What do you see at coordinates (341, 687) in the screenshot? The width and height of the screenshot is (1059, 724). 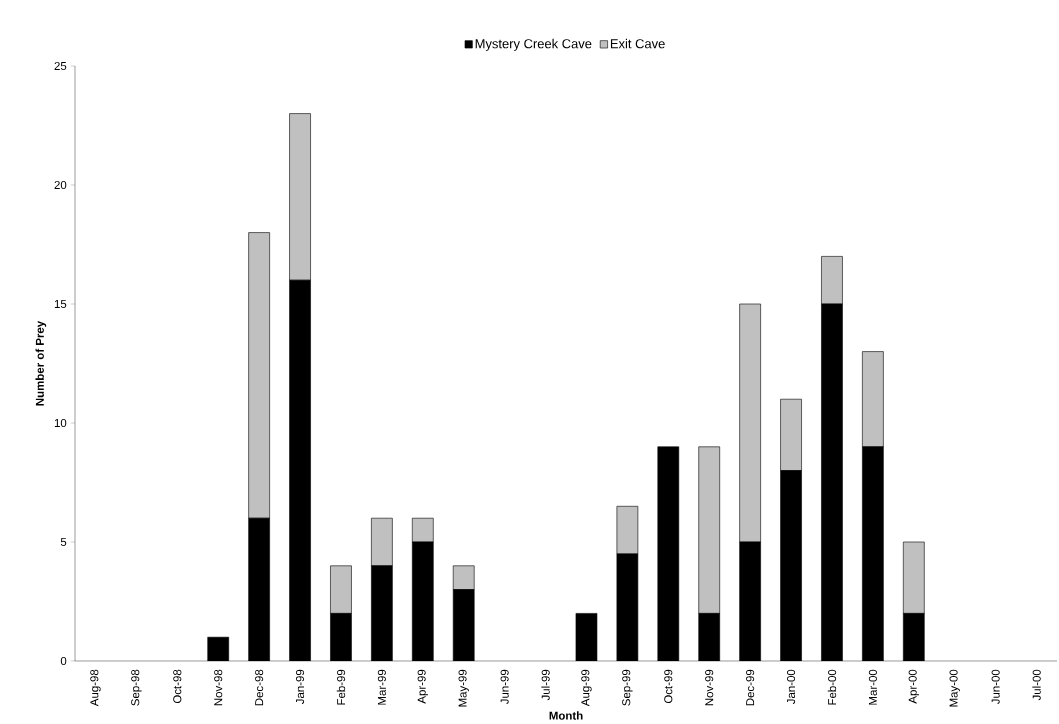 I see `x-tick-label: Feb-99` at bounding box center [341, 687].